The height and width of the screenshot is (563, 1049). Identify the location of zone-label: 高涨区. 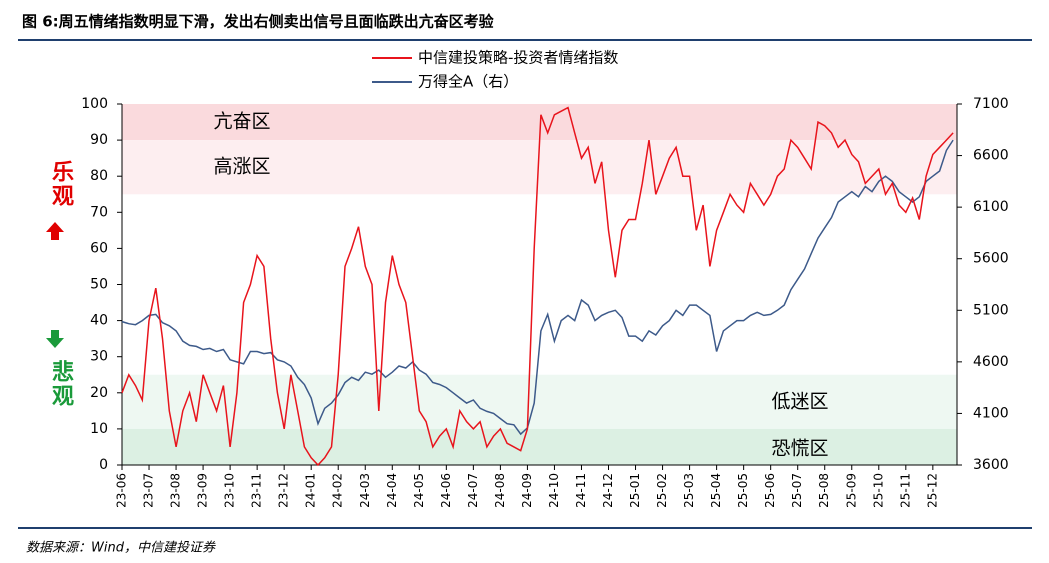
(241, 167).